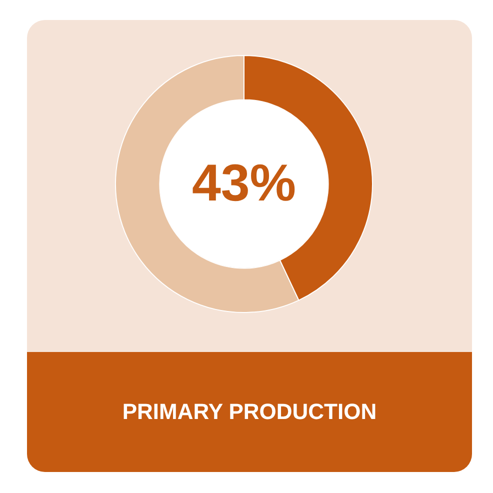 The width and height of the screenshot is (493, 493). Describe the element at coordinates (249, 412) in the screenshot. I see `text: PRIMARY PRODUCTION` at that location.